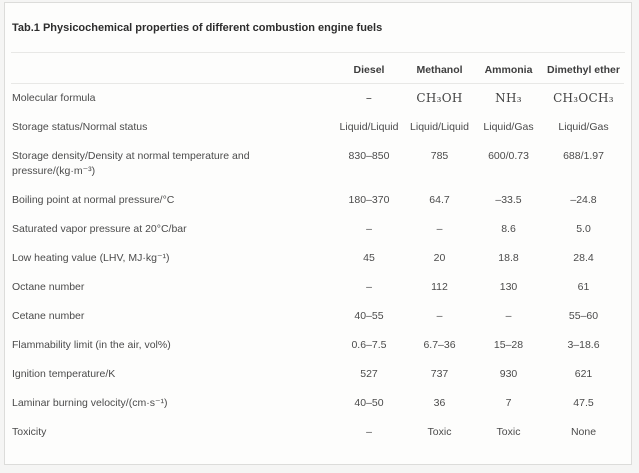 This screenshot has width=639, height=473. What do you see at coordinates (508, 229) in the screenshot?
I see `cell-value: 8.6` at bounding box center [508, 229].